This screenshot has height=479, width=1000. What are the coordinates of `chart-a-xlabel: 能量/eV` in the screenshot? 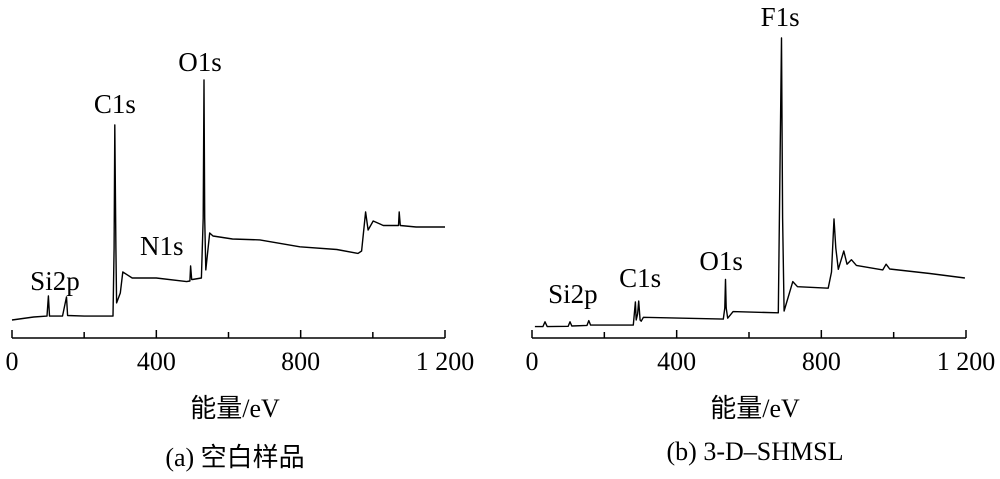 It's located at (235, 408).